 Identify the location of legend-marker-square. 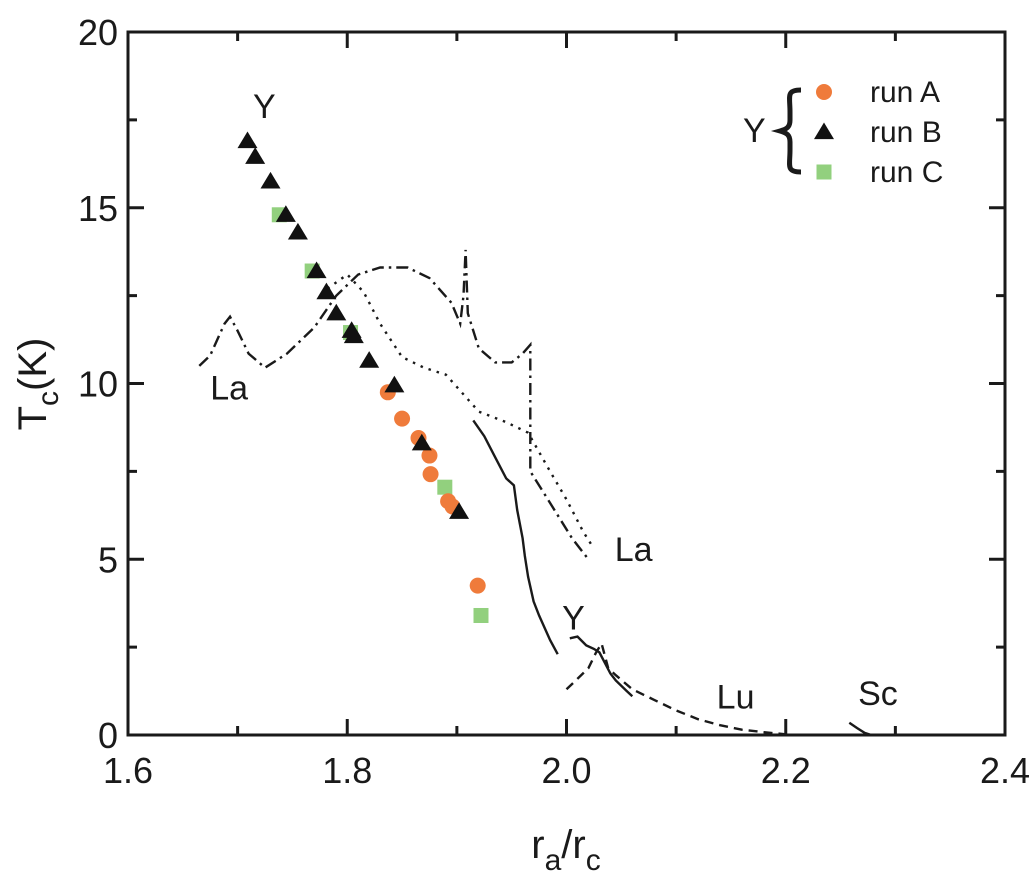
(824, 172).